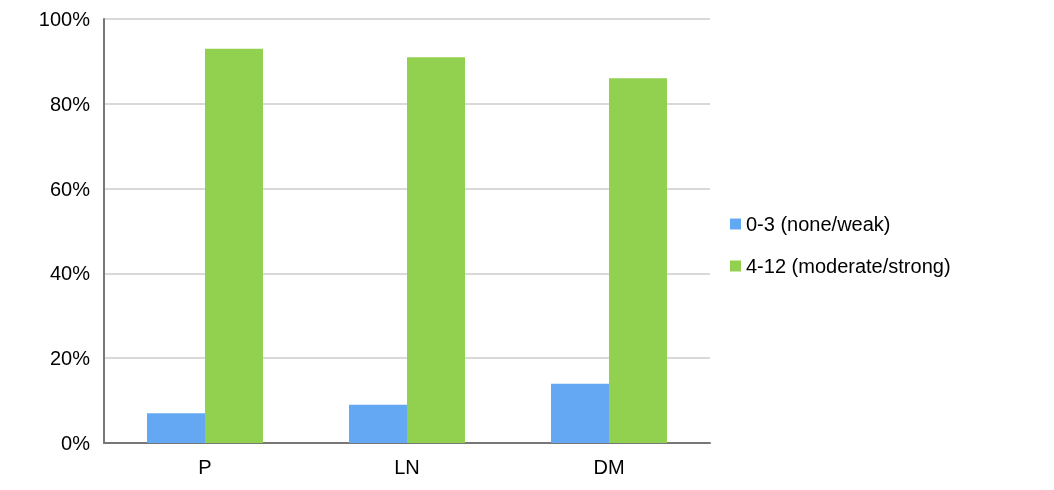  Describe the element at coordinates (70, 188) in the screenshot. I see `y-tick-label: 60%` at that location.